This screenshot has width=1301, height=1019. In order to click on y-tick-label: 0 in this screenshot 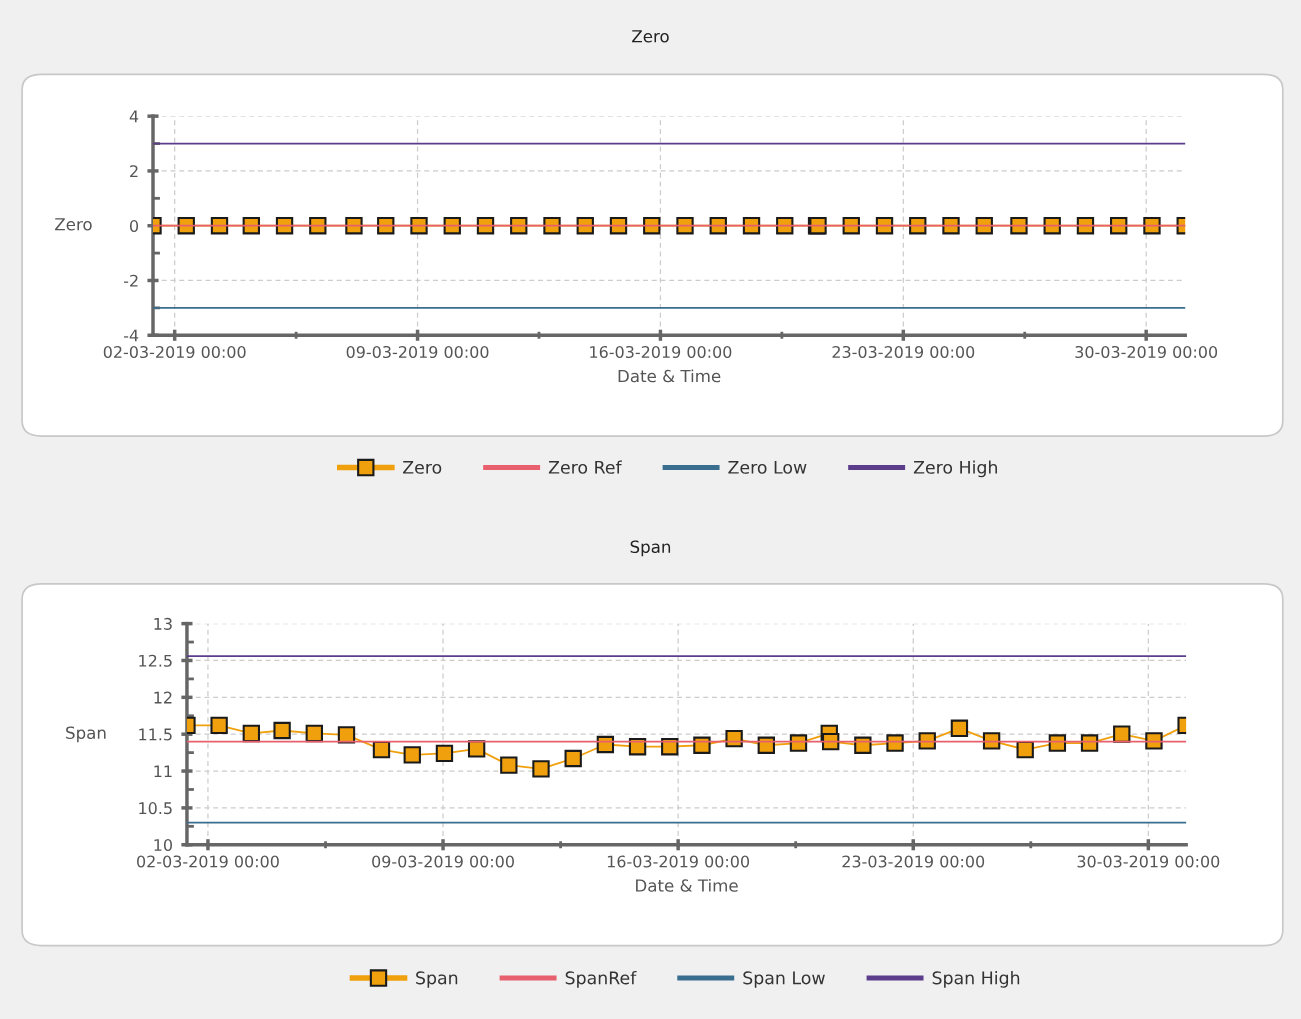, I will do `click(134, 225)`.